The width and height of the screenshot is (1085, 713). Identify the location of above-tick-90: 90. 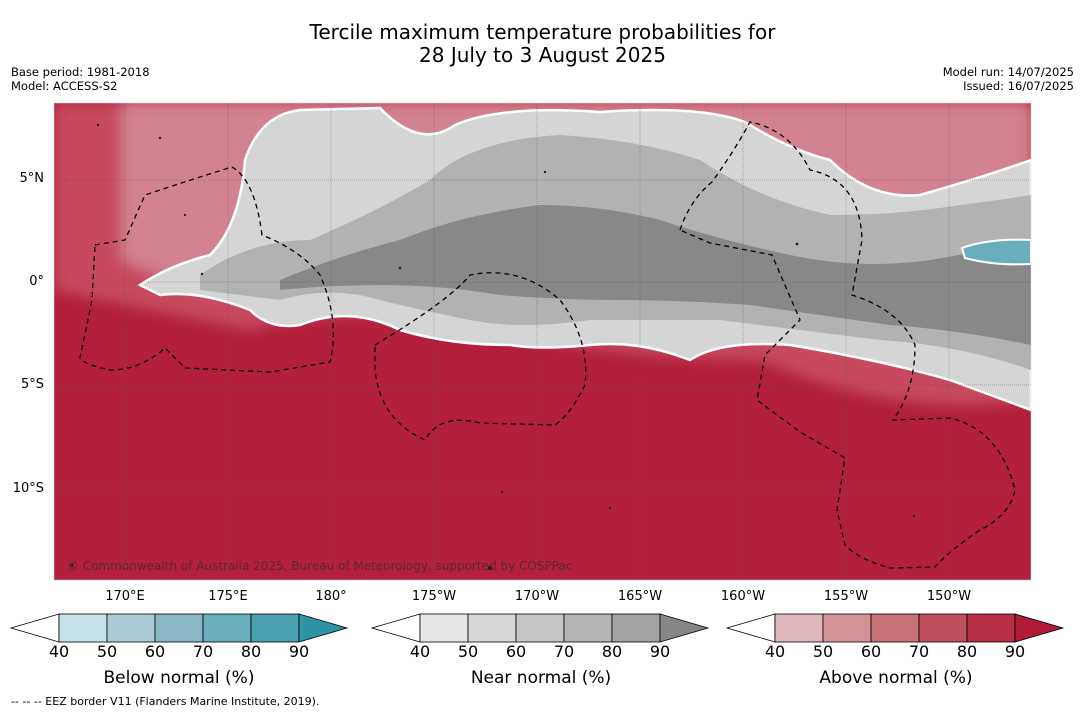
(1015, 651).